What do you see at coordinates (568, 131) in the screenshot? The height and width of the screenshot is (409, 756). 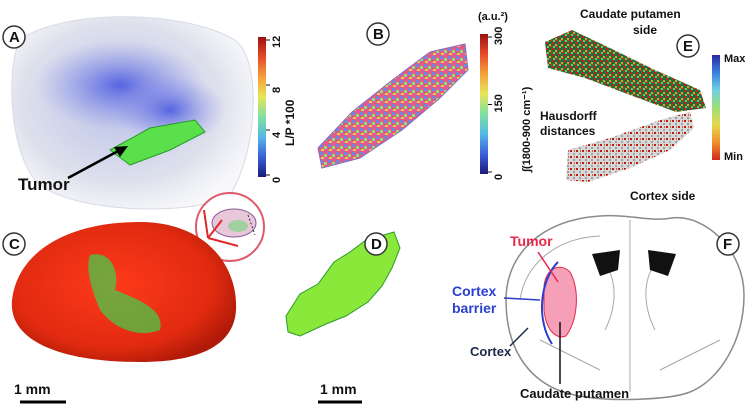 I see `panel-e-middle-caption-2: distances` at bounding box center [568, 131].